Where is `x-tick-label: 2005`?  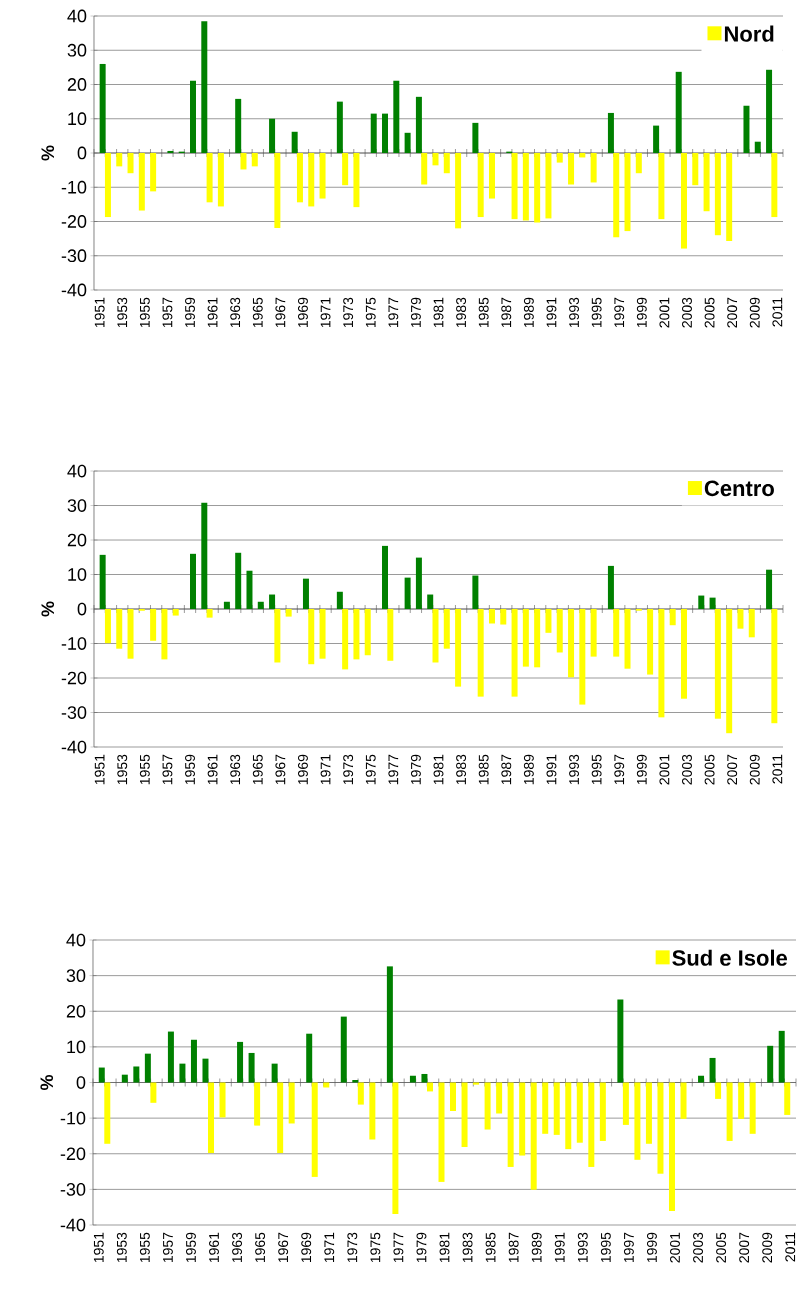
x-tick-label: 2005 is located at coordinates (721, 1247).